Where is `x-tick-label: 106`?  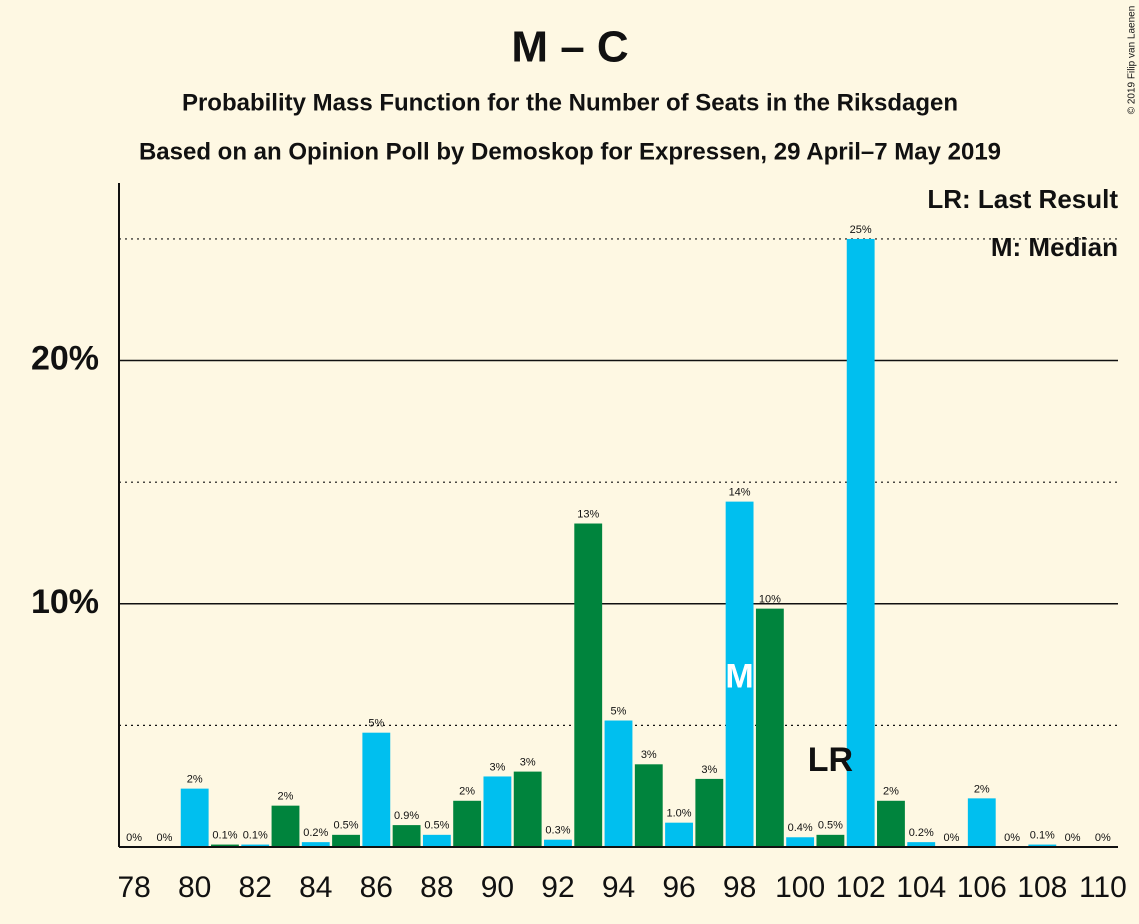
x-tick-label: 106 is located at coordinates (982, 887).